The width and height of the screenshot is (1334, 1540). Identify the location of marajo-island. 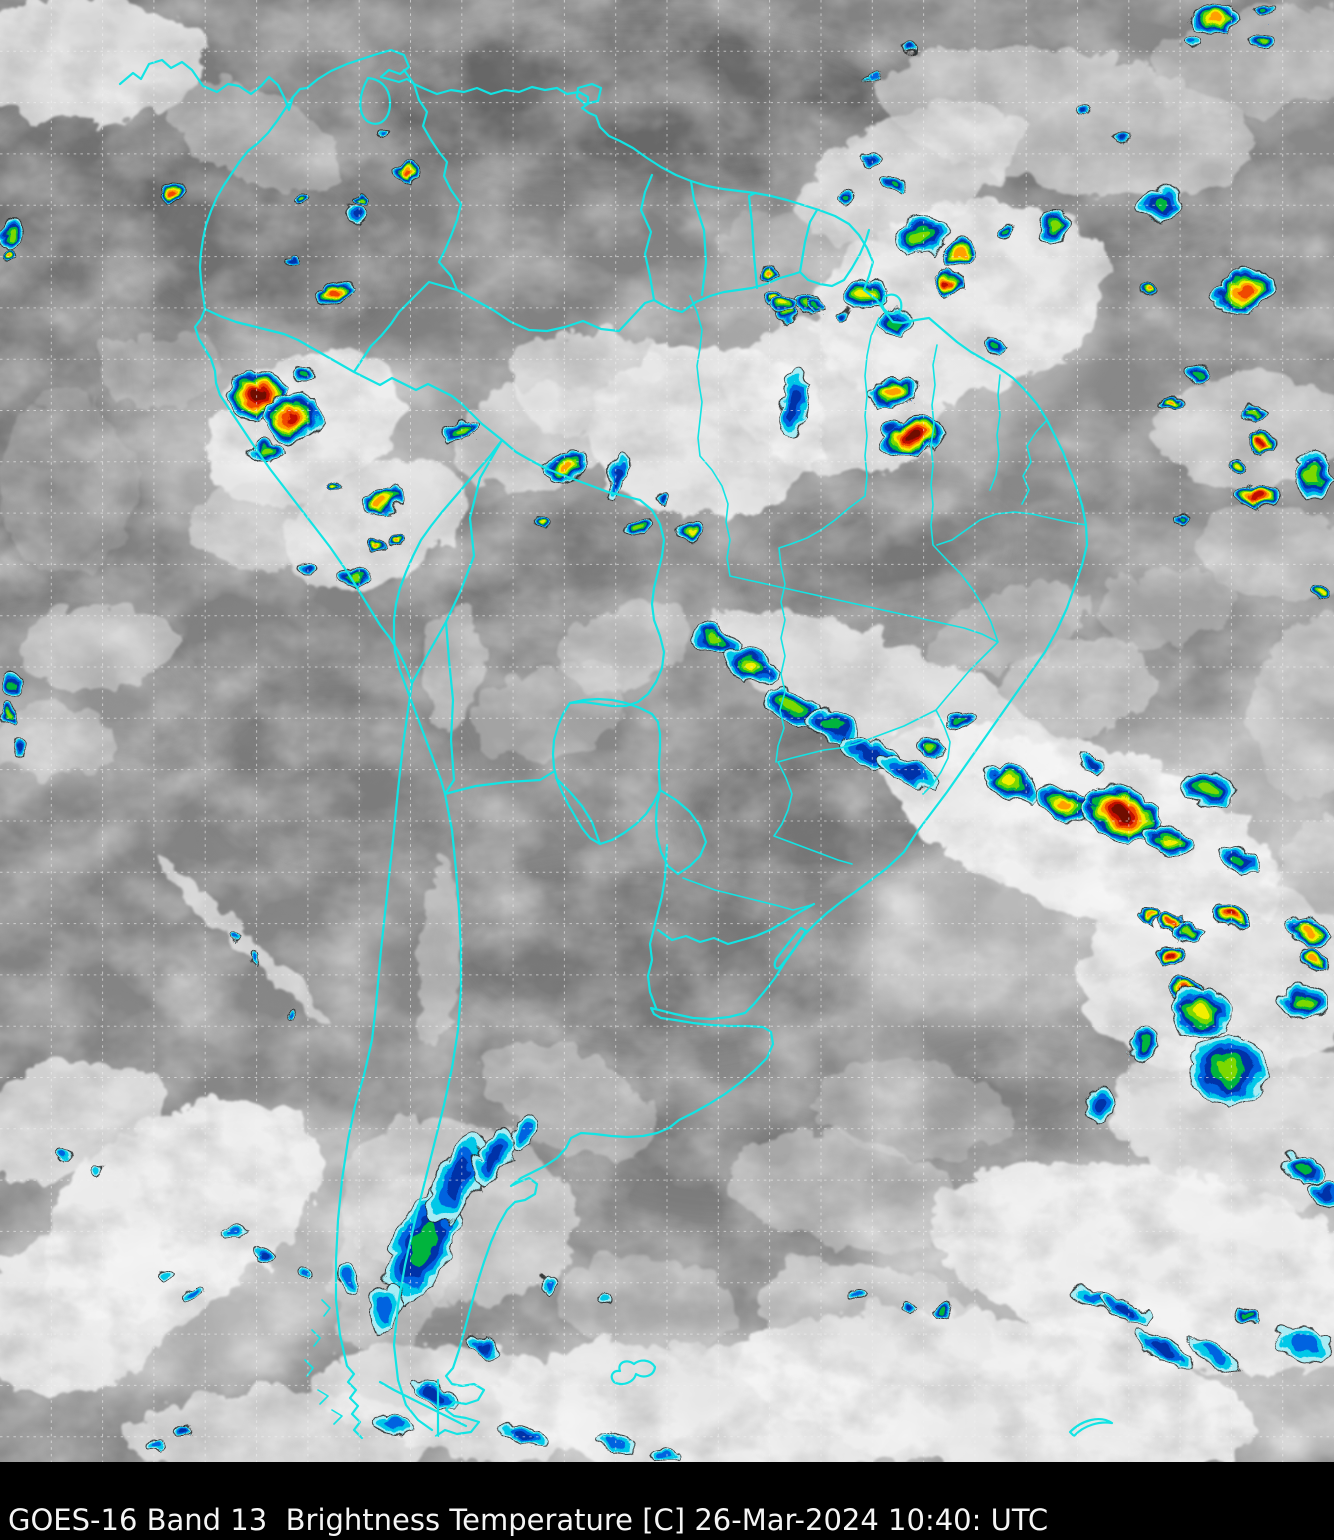
(891, 304).